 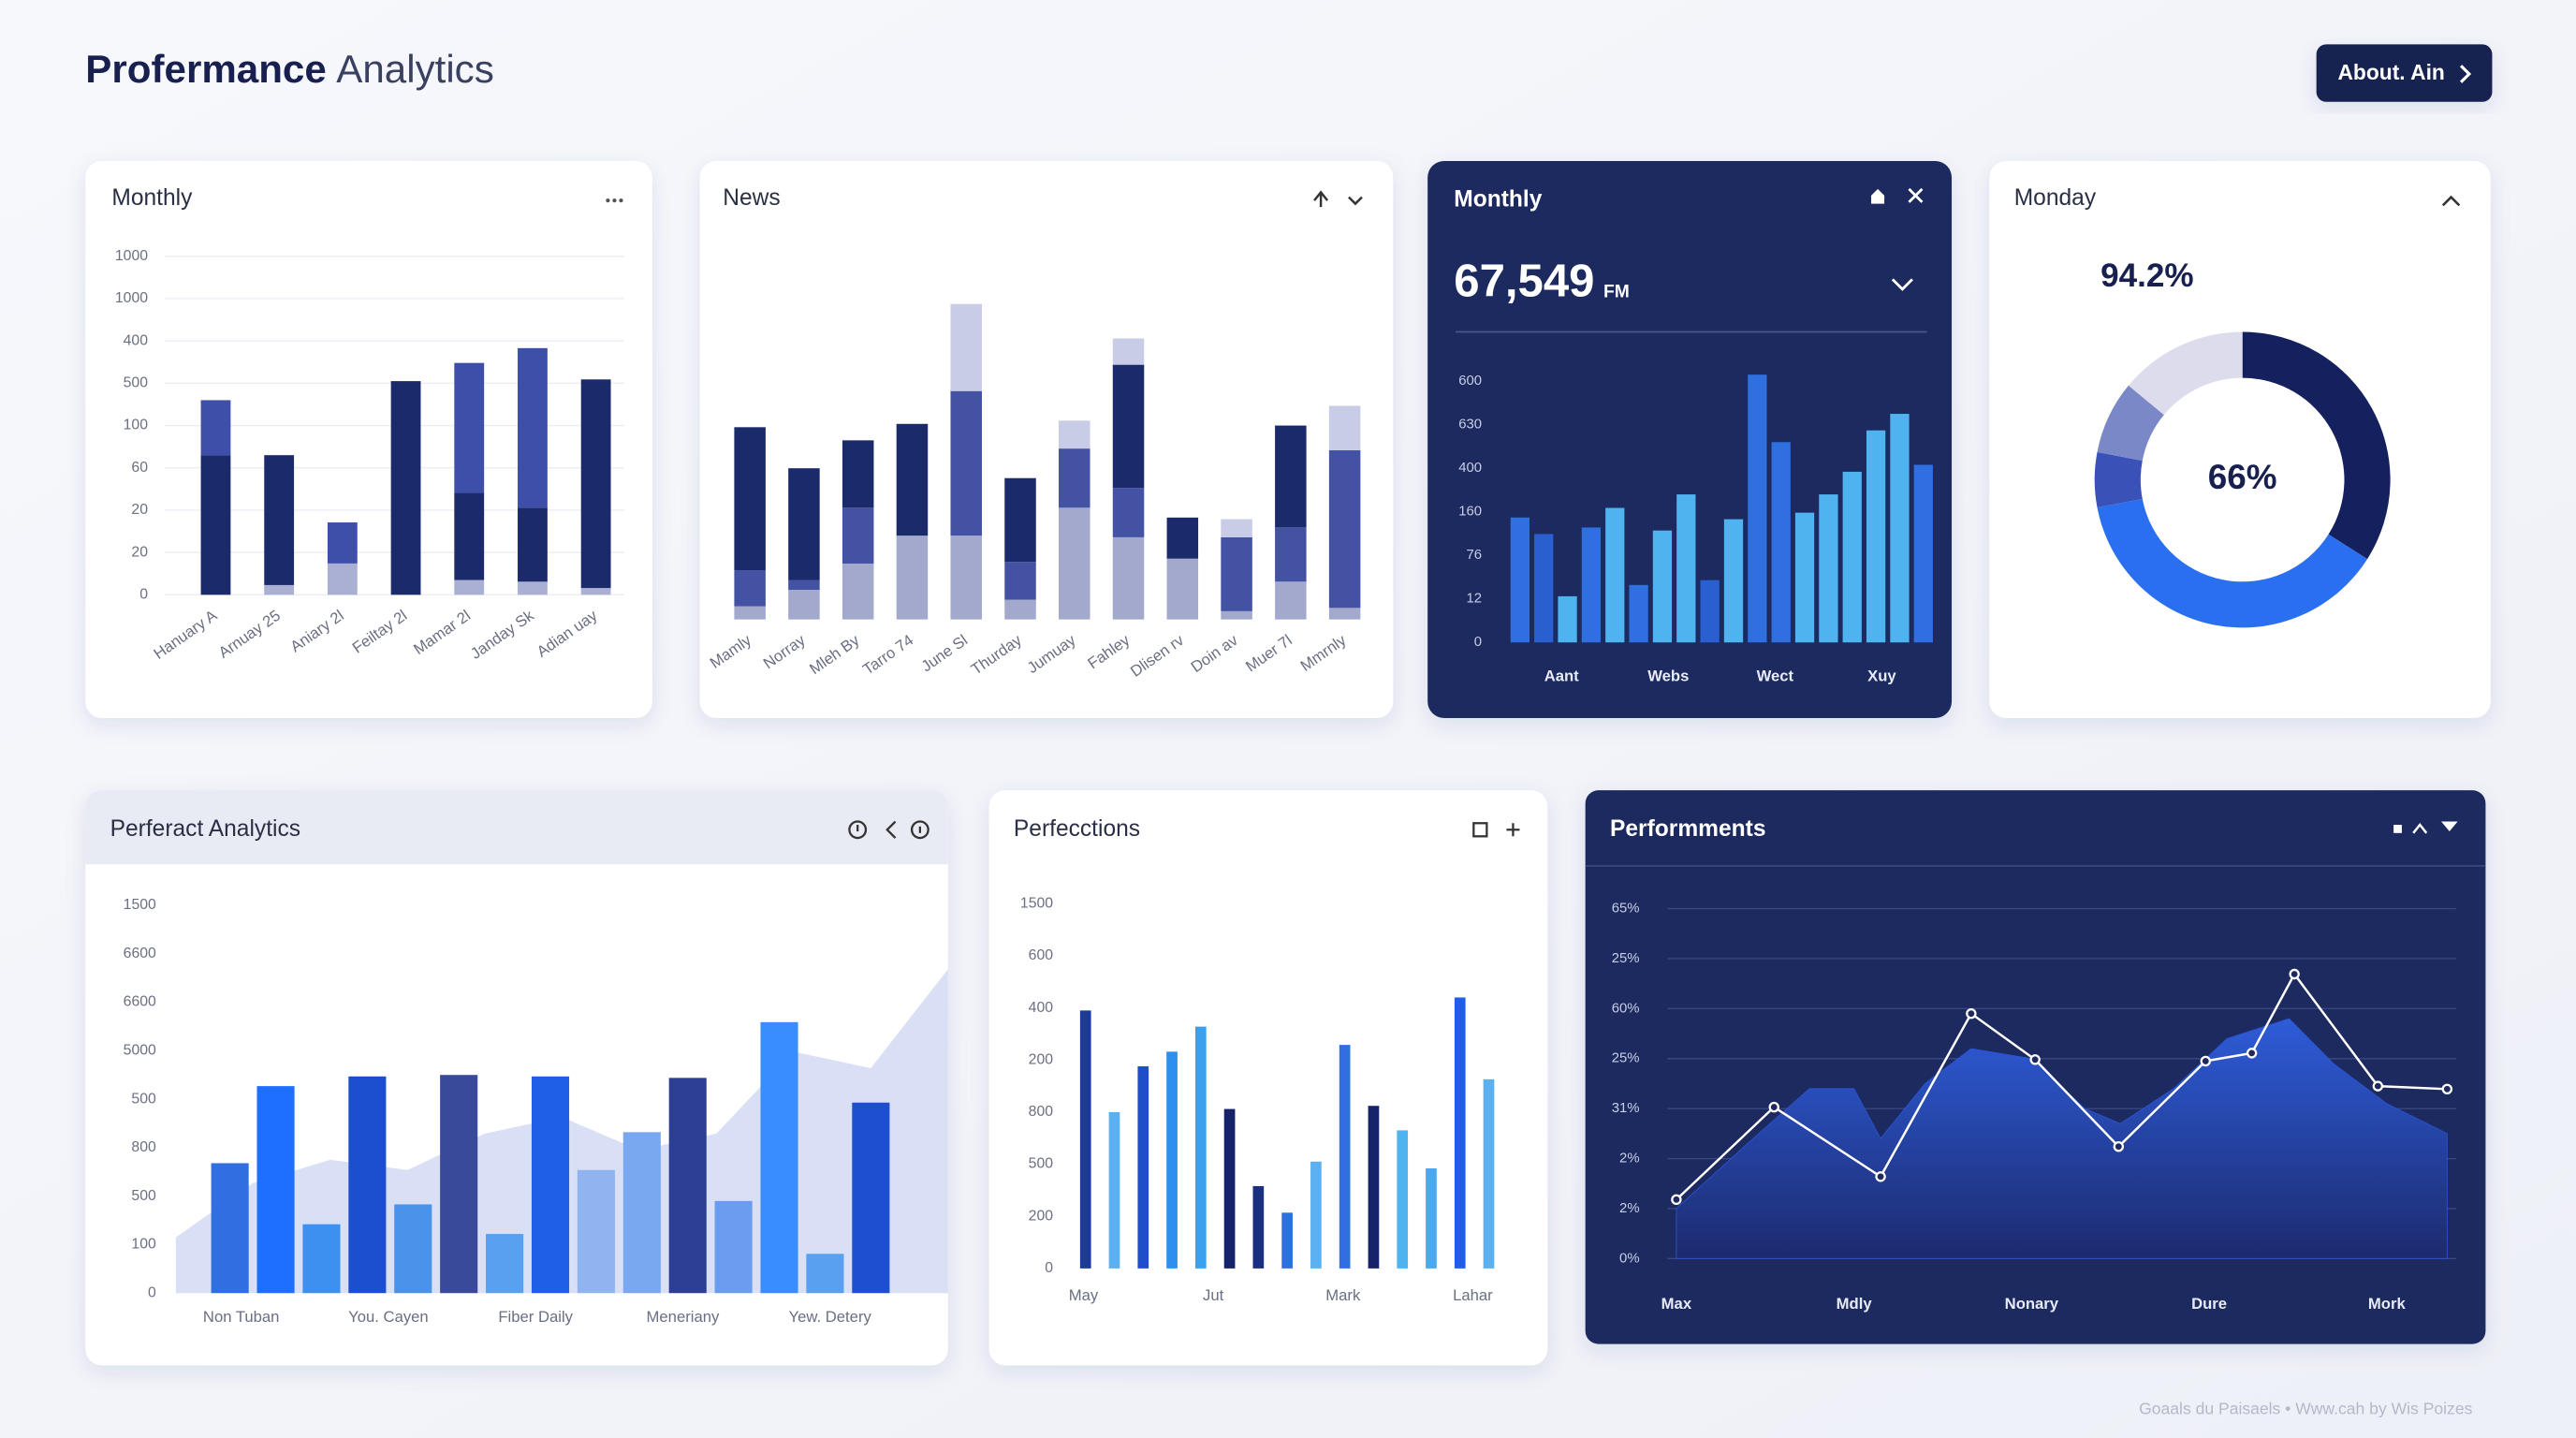 What do you see at coordinates (1184, 830) in the screenshot?
I see `header-icons` at bounding box center [1184, 830].